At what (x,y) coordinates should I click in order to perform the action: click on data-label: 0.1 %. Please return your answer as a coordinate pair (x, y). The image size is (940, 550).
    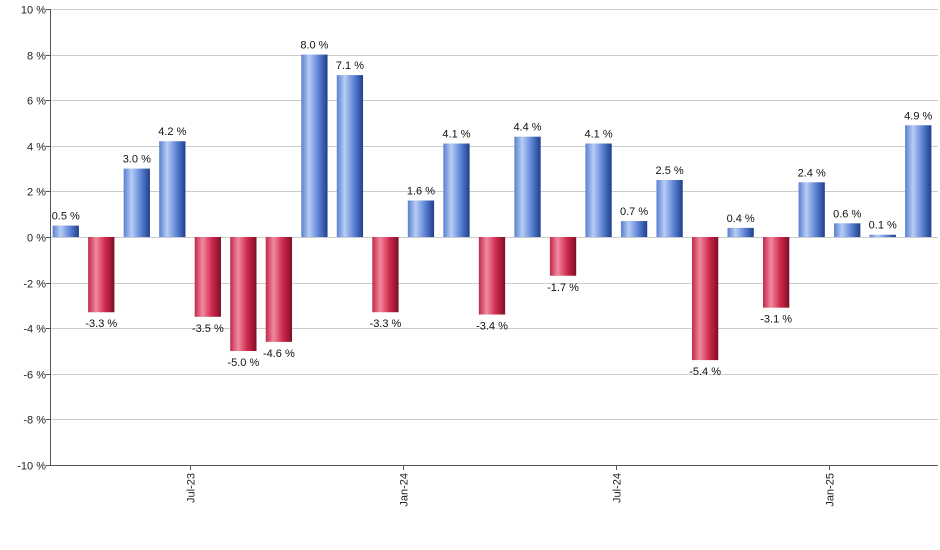
    Looking at the image, I should click on (883, 226).